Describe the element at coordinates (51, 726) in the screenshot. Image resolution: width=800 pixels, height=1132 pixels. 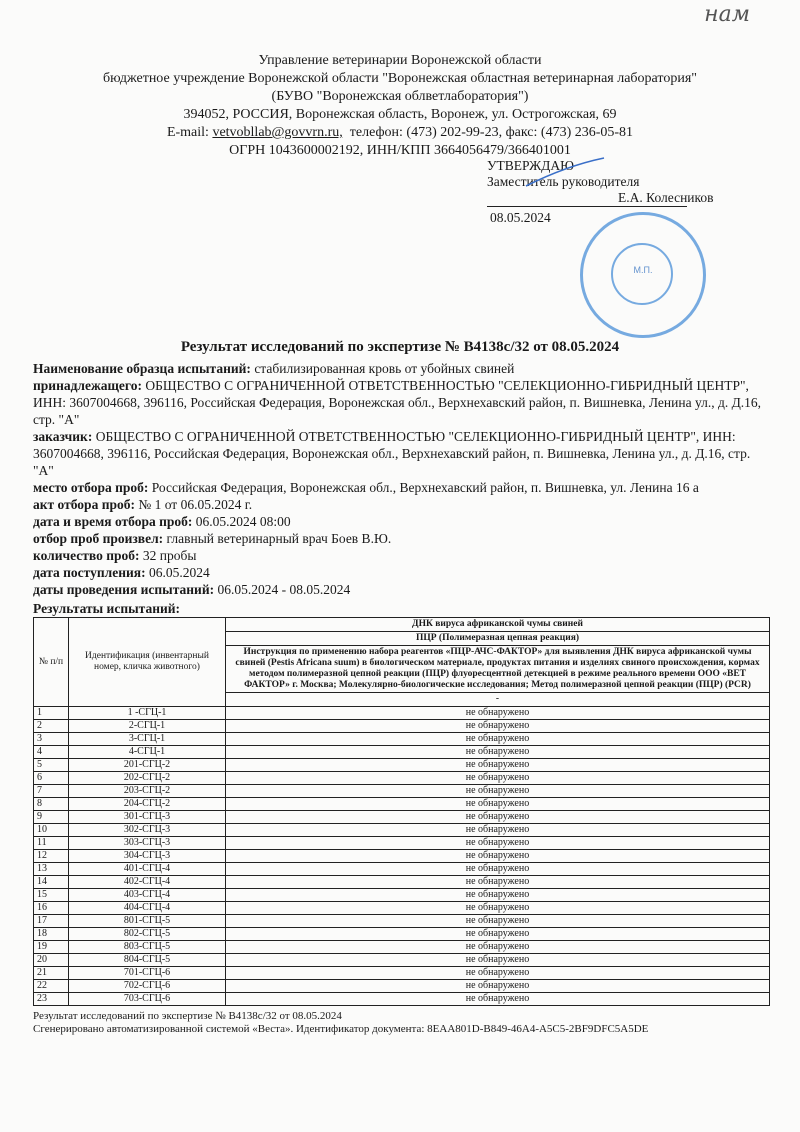
I see `row-number: 2` at that location.